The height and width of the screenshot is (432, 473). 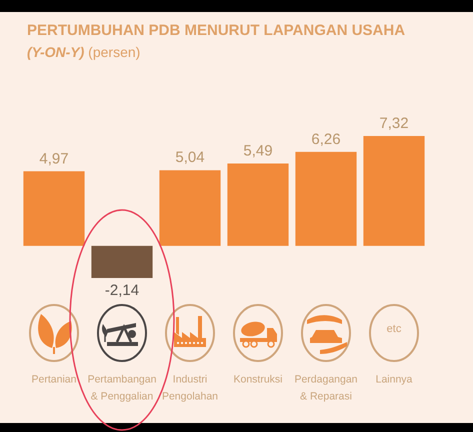 I want to click on data-label: 5,04, so click(x=190, y=157).